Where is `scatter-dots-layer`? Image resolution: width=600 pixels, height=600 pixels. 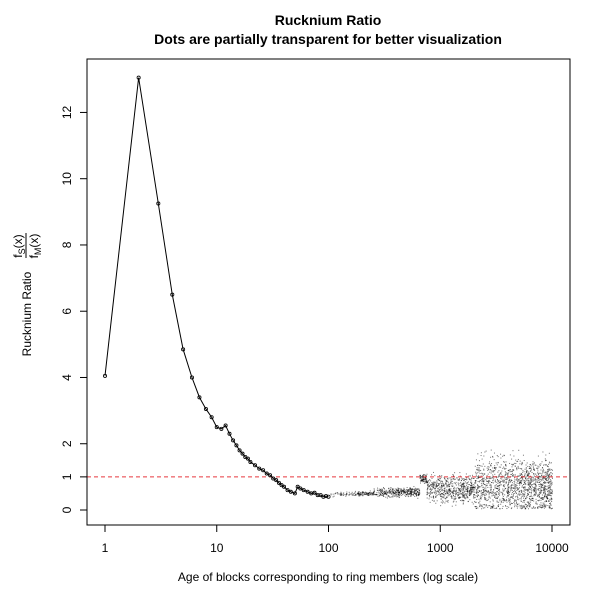 scatter-dots-layer is located at coordinates (441, 479).